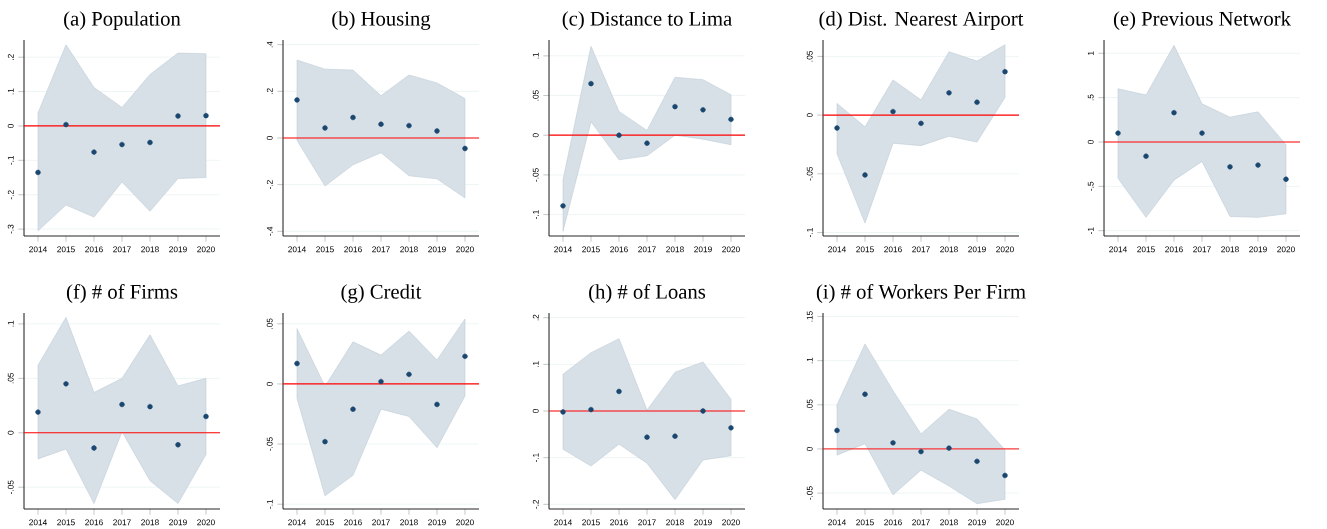 This screenshot has width=1327, height=529. I want to click on y-tick-label: .5, so click(1090, 97).